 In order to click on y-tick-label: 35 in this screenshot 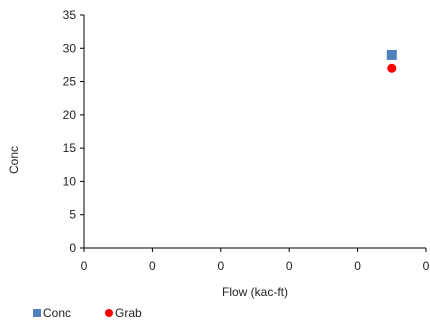, I will do `click(70, 15)`.